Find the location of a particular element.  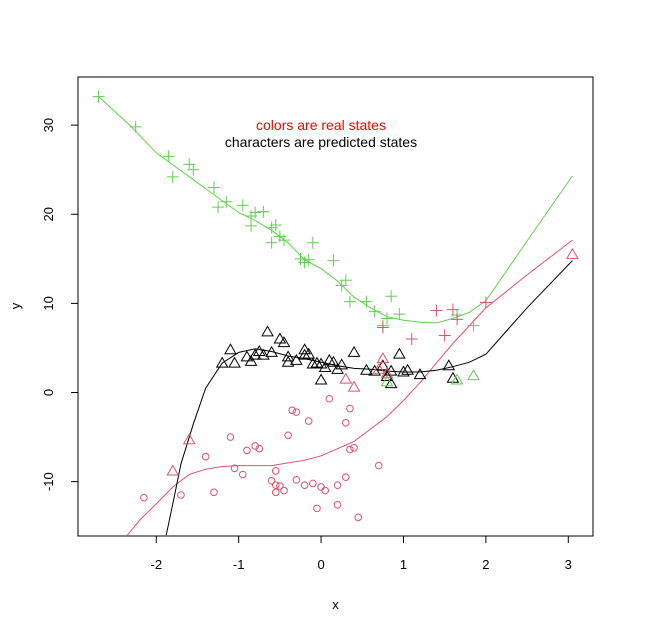

y-tick-label: 10 is located at coordinates (48, 303).